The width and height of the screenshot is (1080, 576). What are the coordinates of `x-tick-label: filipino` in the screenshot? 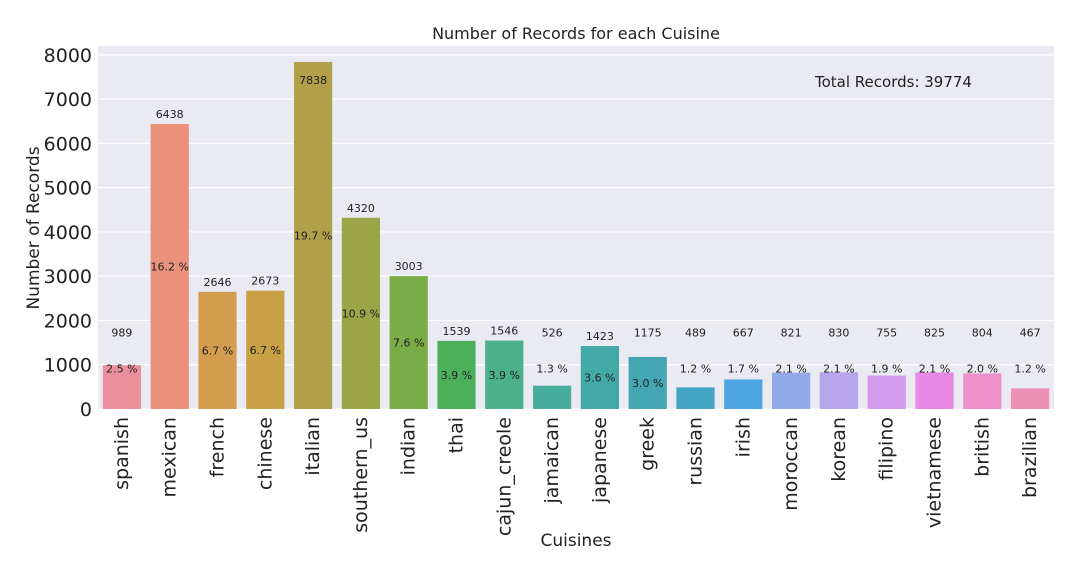 It's located at (887, 449).